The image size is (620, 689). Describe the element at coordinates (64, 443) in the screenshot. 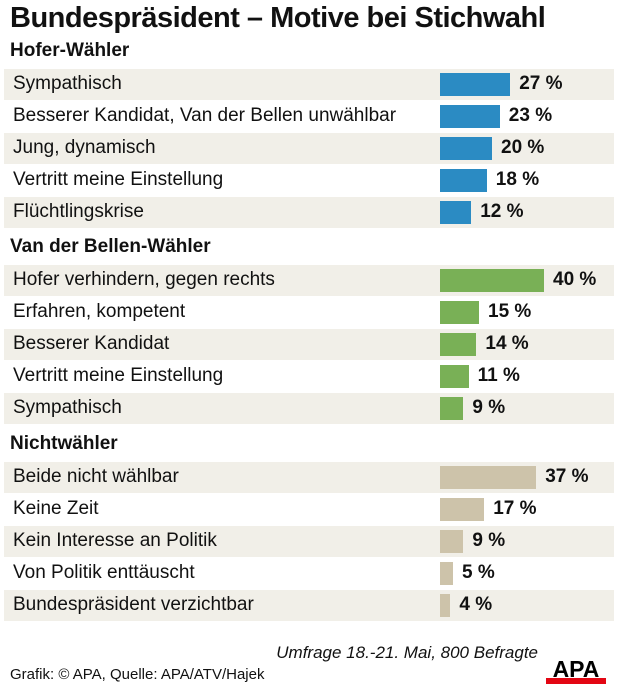

I see `section-header: Nichtwähler` at that location.